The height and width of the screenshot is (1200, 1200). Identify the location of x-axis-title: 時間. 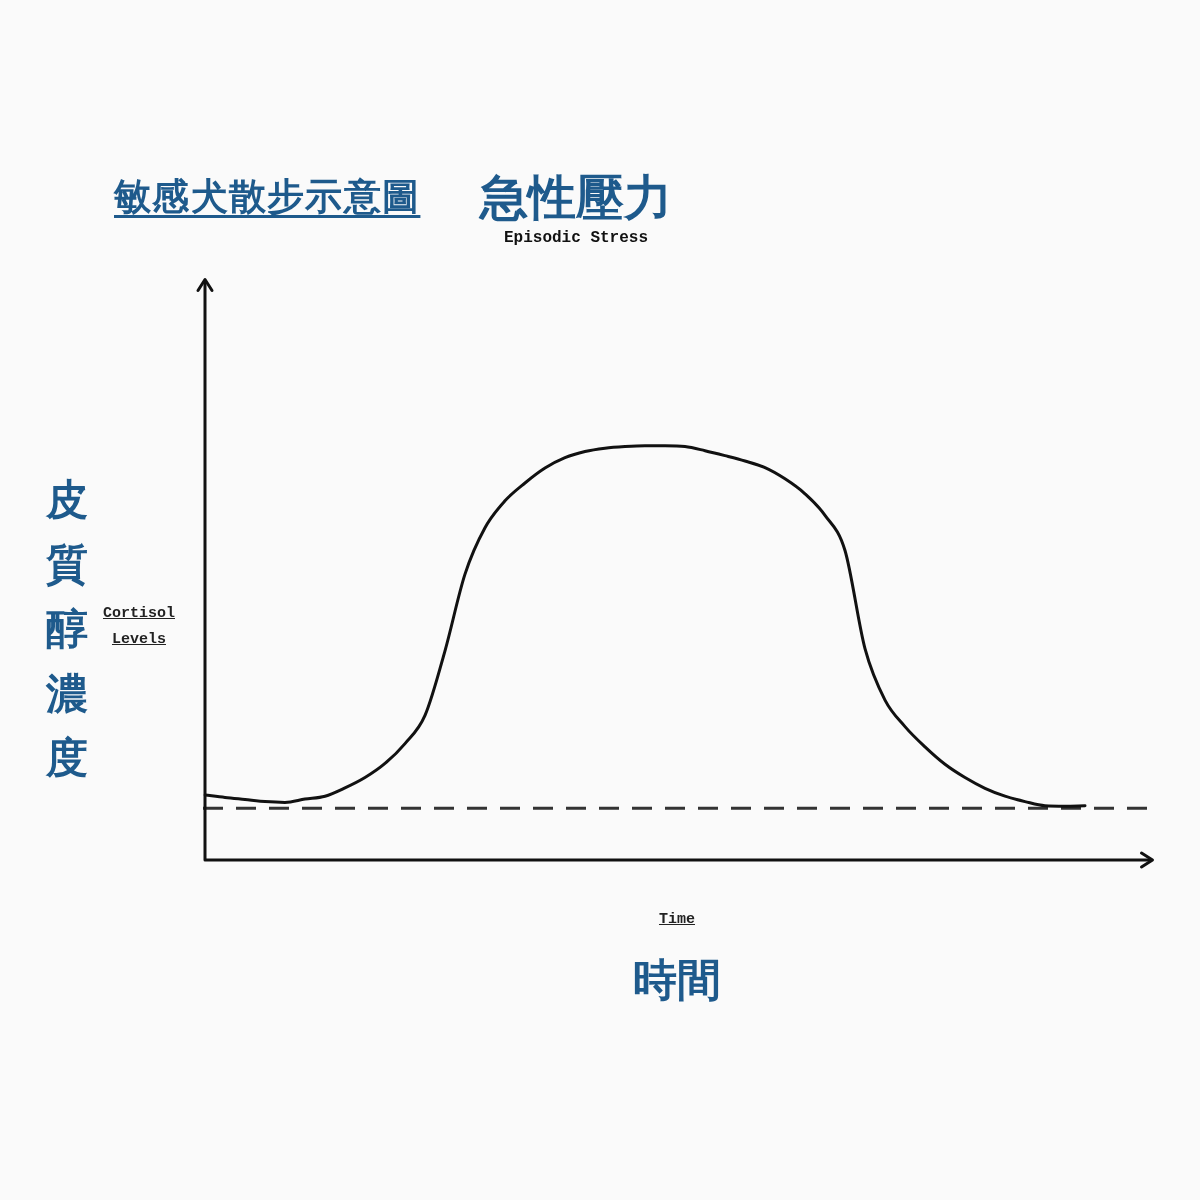
(677, 980).